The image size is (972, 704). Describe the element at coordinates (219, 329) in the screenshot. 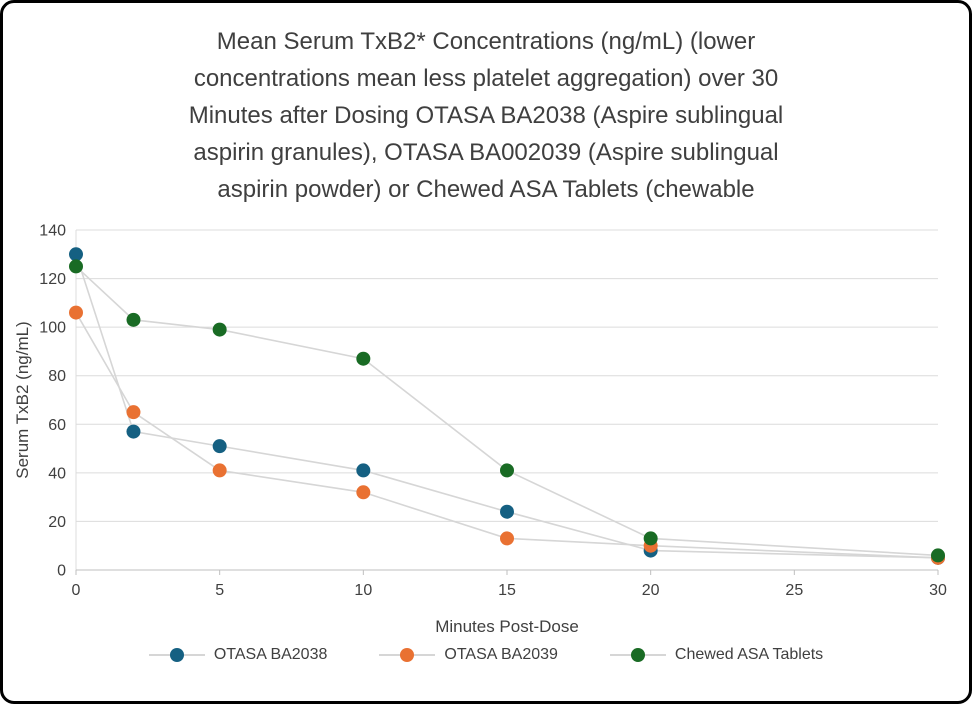

I see `data-point-chewed-asa-tablets-x5` at that location.